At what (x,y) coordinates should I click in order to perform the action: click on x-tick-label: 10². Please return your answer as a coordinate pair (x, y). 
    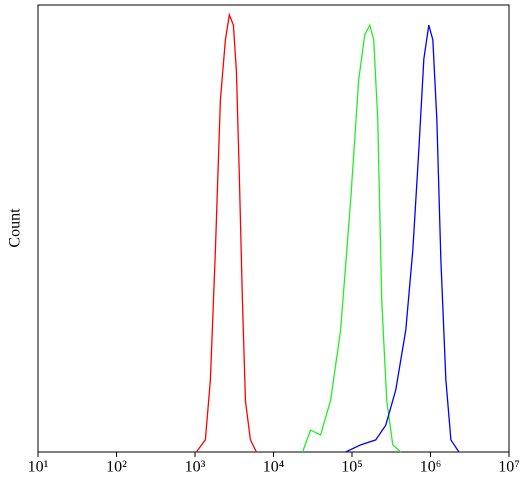
    Looking at the image, I should click on (116, 467).